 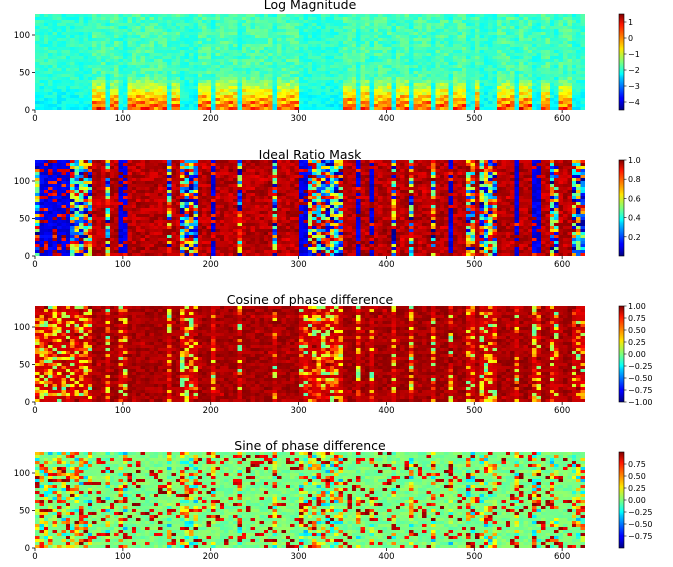 What do you see at coordinates (634, 218) in the screenshot?
I see `colorbar-tick-label: 0.4` at bounding box center [634, 218].